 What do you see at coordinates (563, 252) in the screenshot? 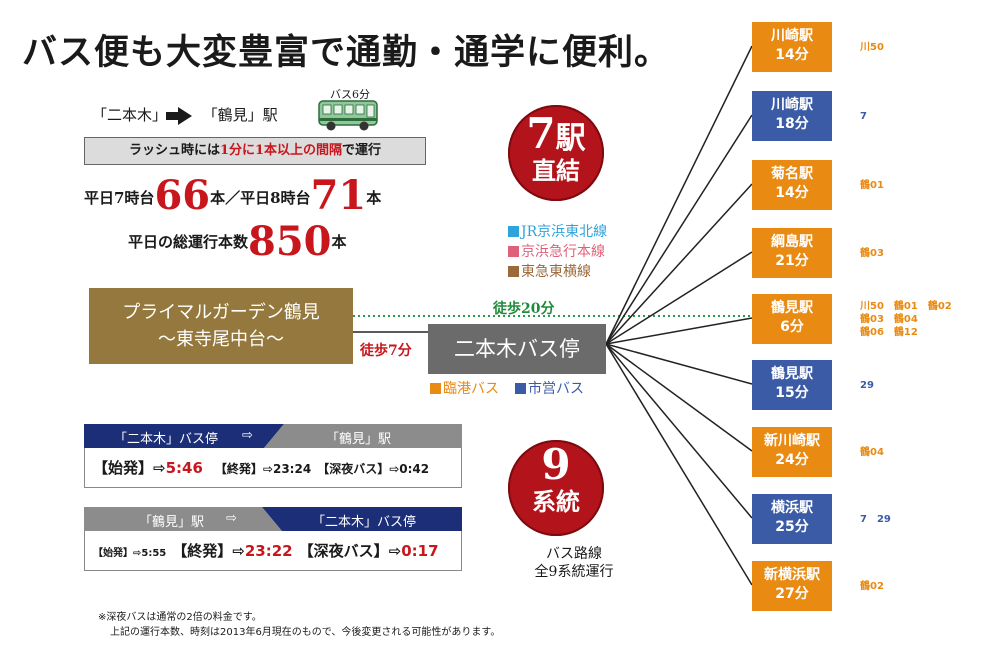
I see `legend-label: 京浜急行本線` at bounding box center [563, 252].